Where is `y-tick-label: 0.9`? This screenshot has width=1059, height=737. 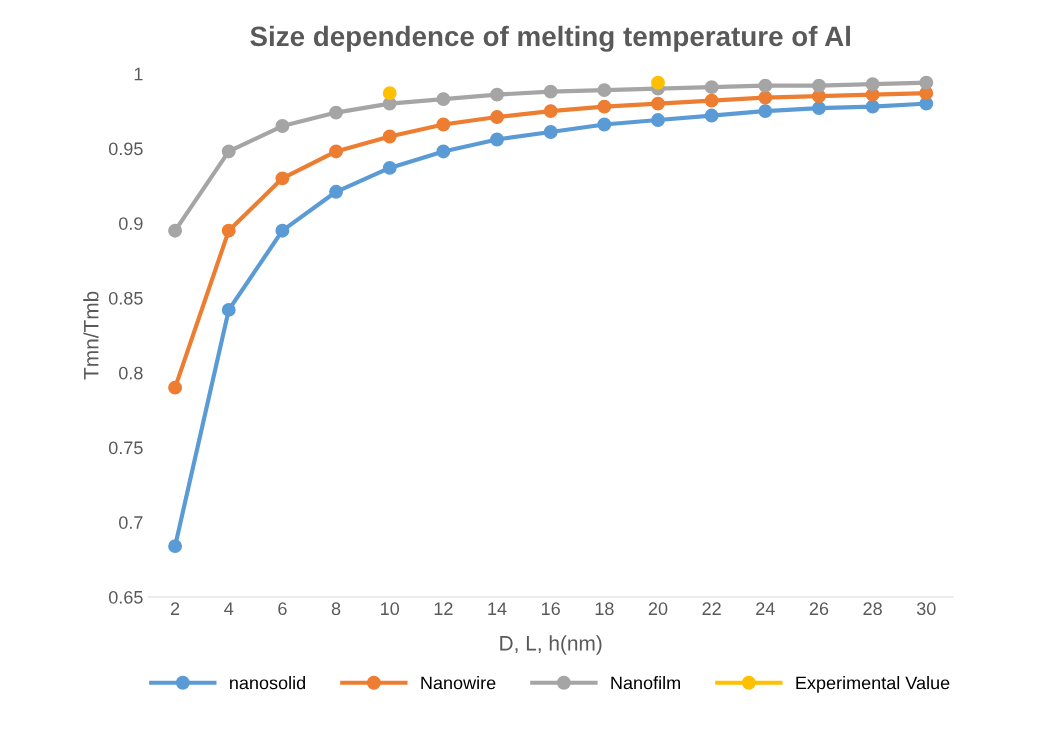
y-tick-label: 0.9 is located at coordinates (131, 223).